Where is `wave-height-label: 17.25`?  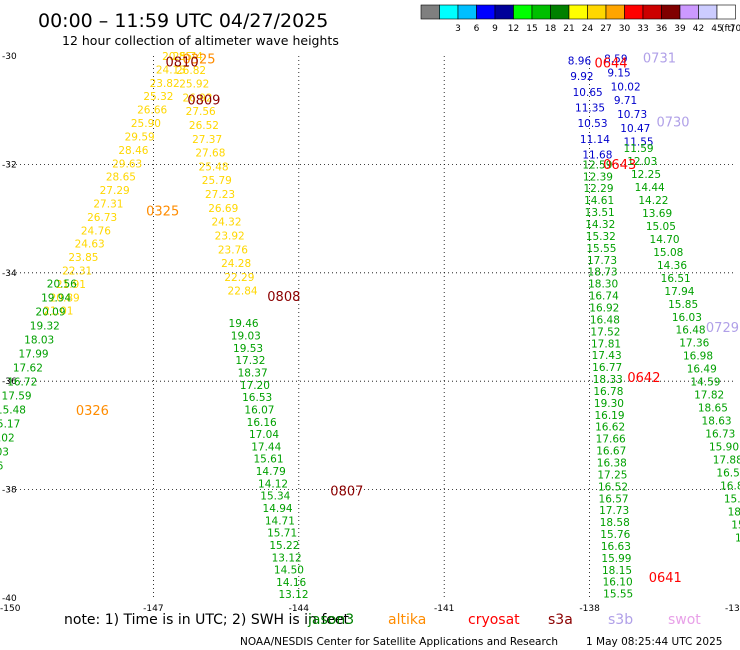
wave-height-label: 17.25 is located at coordinates (612, 475).